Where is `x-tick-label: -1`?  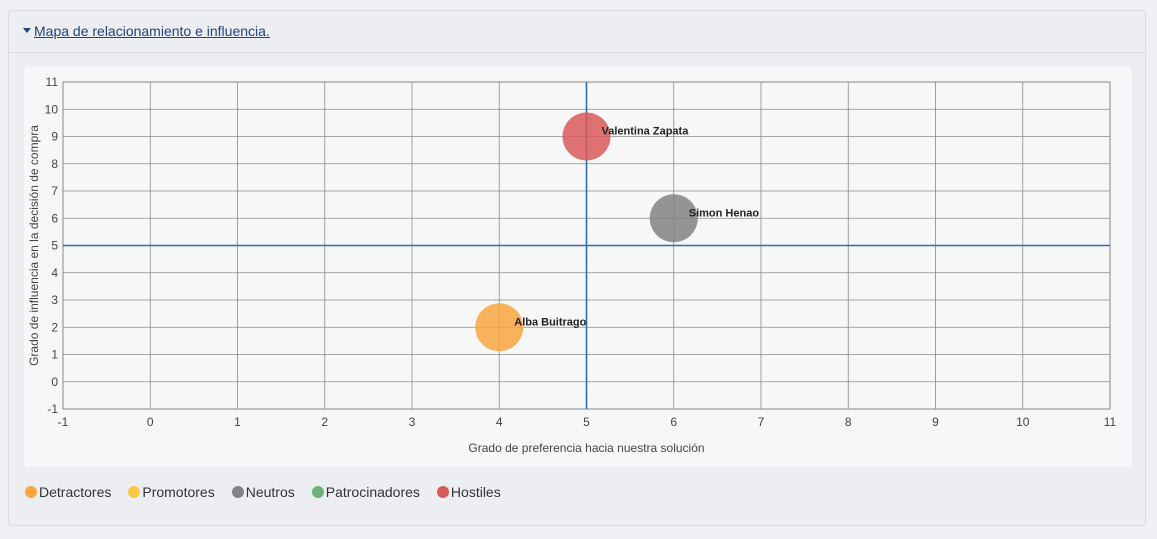
x-tick-label: -1 is located at coordinates (63, 422).